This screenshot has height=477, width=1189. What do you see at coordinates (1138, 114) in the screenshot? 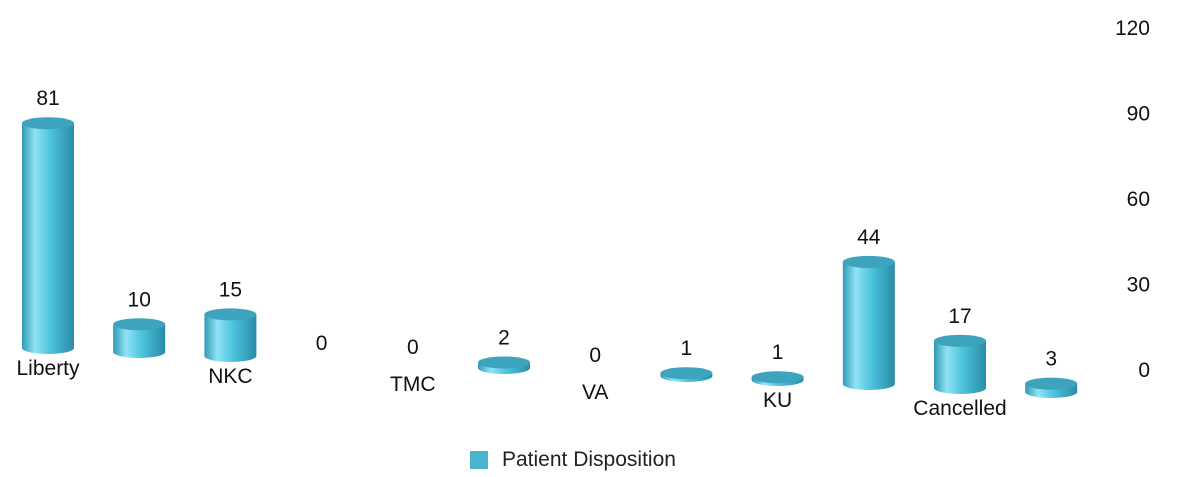
I see `y-tick-label: 90` at bounding box center [1138, 114].